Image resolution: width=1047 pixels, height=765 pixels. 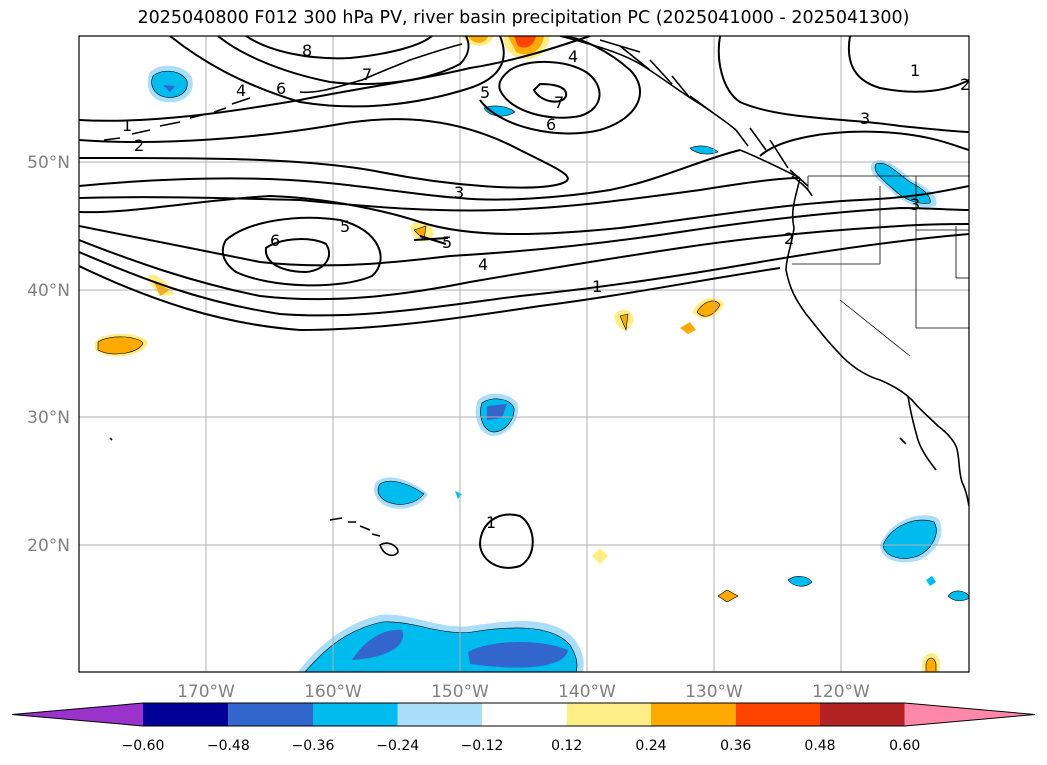 What do you see at coordinates (714, 692) in the screenshot?
I see `lon-label: 130°W` at bounding box center [714, 692].